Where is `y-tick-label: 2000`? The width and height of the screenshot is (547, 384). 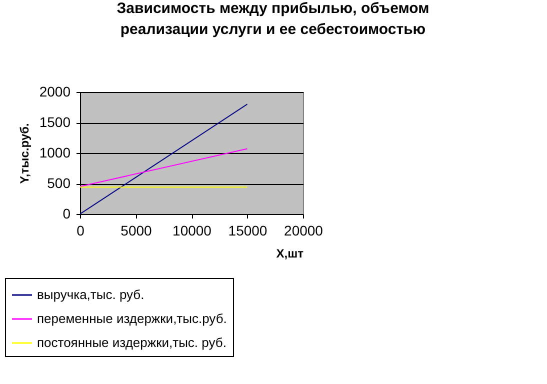 y-tick-label: 2000 is located at coordinates (55, 92).